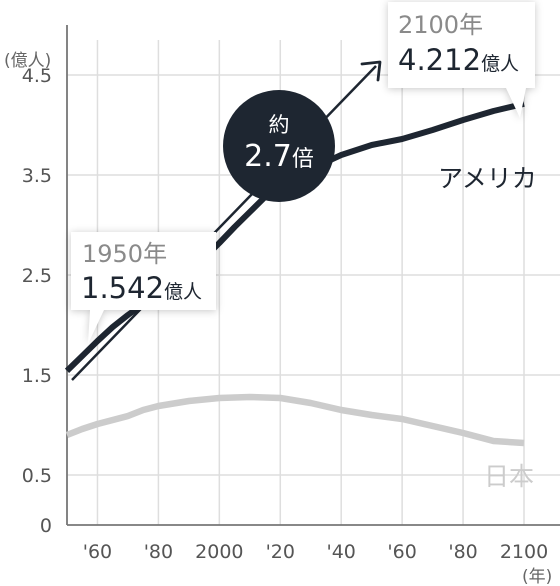 The image size is (560, 586). Describe the element at coordinates (37, 301) in the screenshot. I see `y-tick-labels: 0 0.5 1.5 2.5 3.5 4.5` at that location.